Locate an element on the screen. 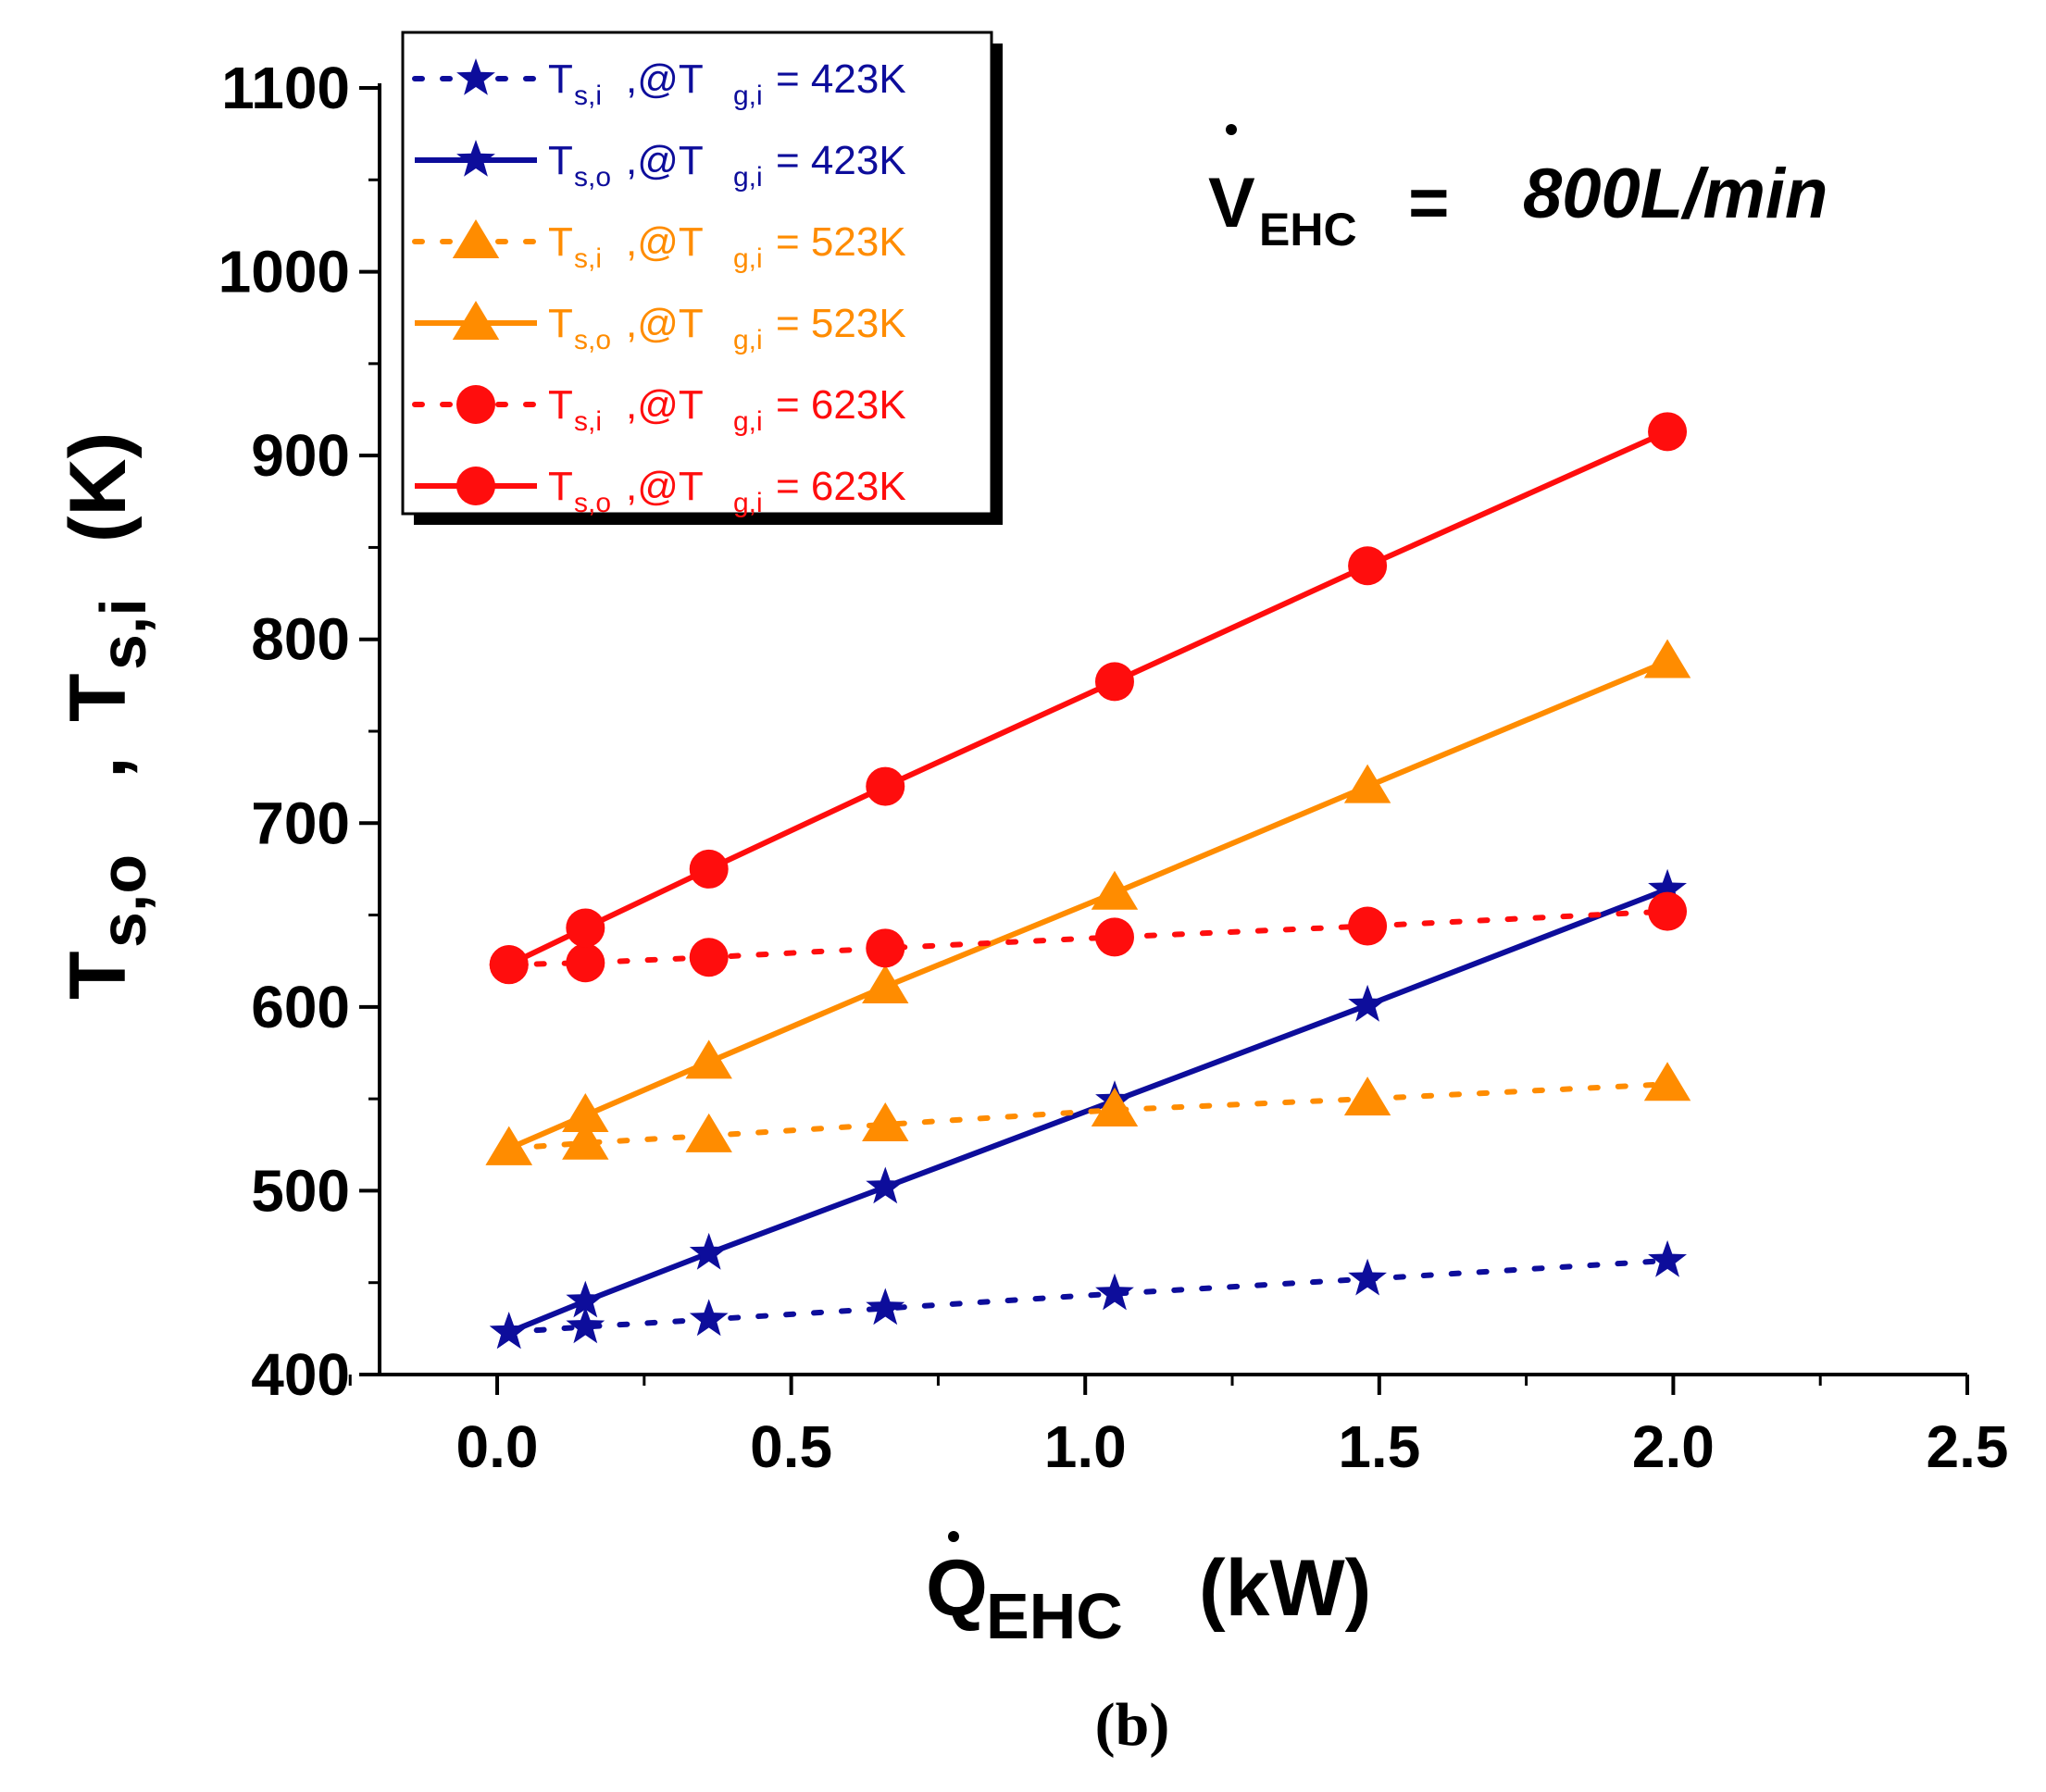  x-axis-title: Q EHC (kW) is located at coordinates (1148, 1591).